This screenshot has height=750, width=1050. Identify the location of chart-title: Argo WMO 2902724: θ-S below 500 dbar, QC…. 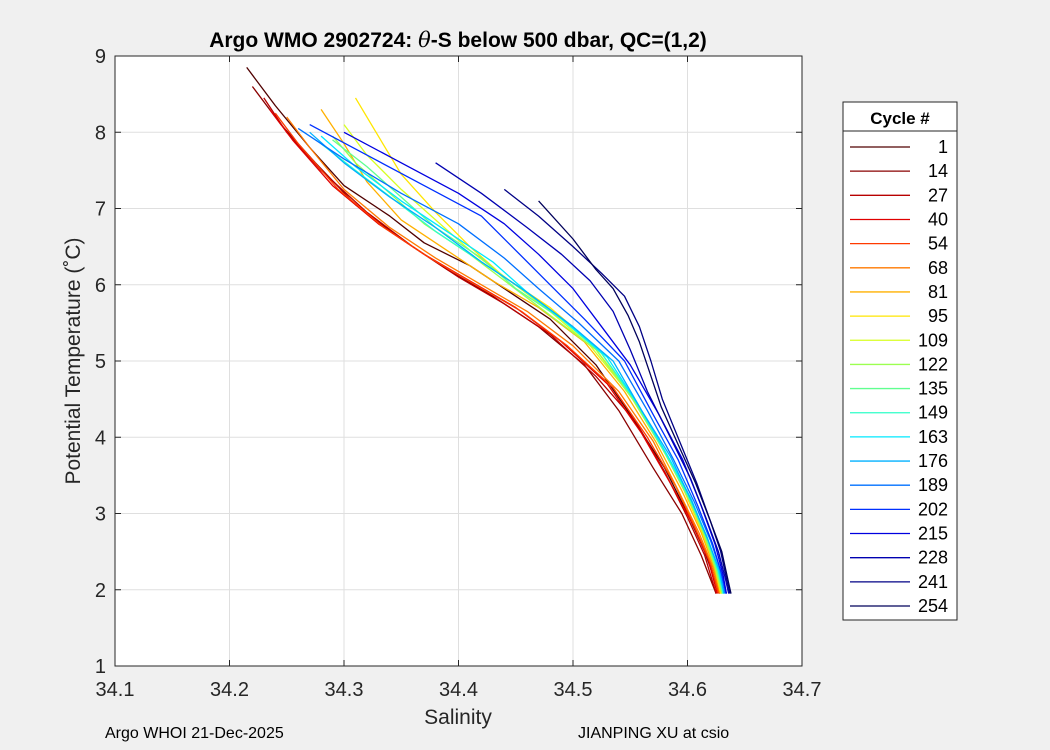
(458, 40).